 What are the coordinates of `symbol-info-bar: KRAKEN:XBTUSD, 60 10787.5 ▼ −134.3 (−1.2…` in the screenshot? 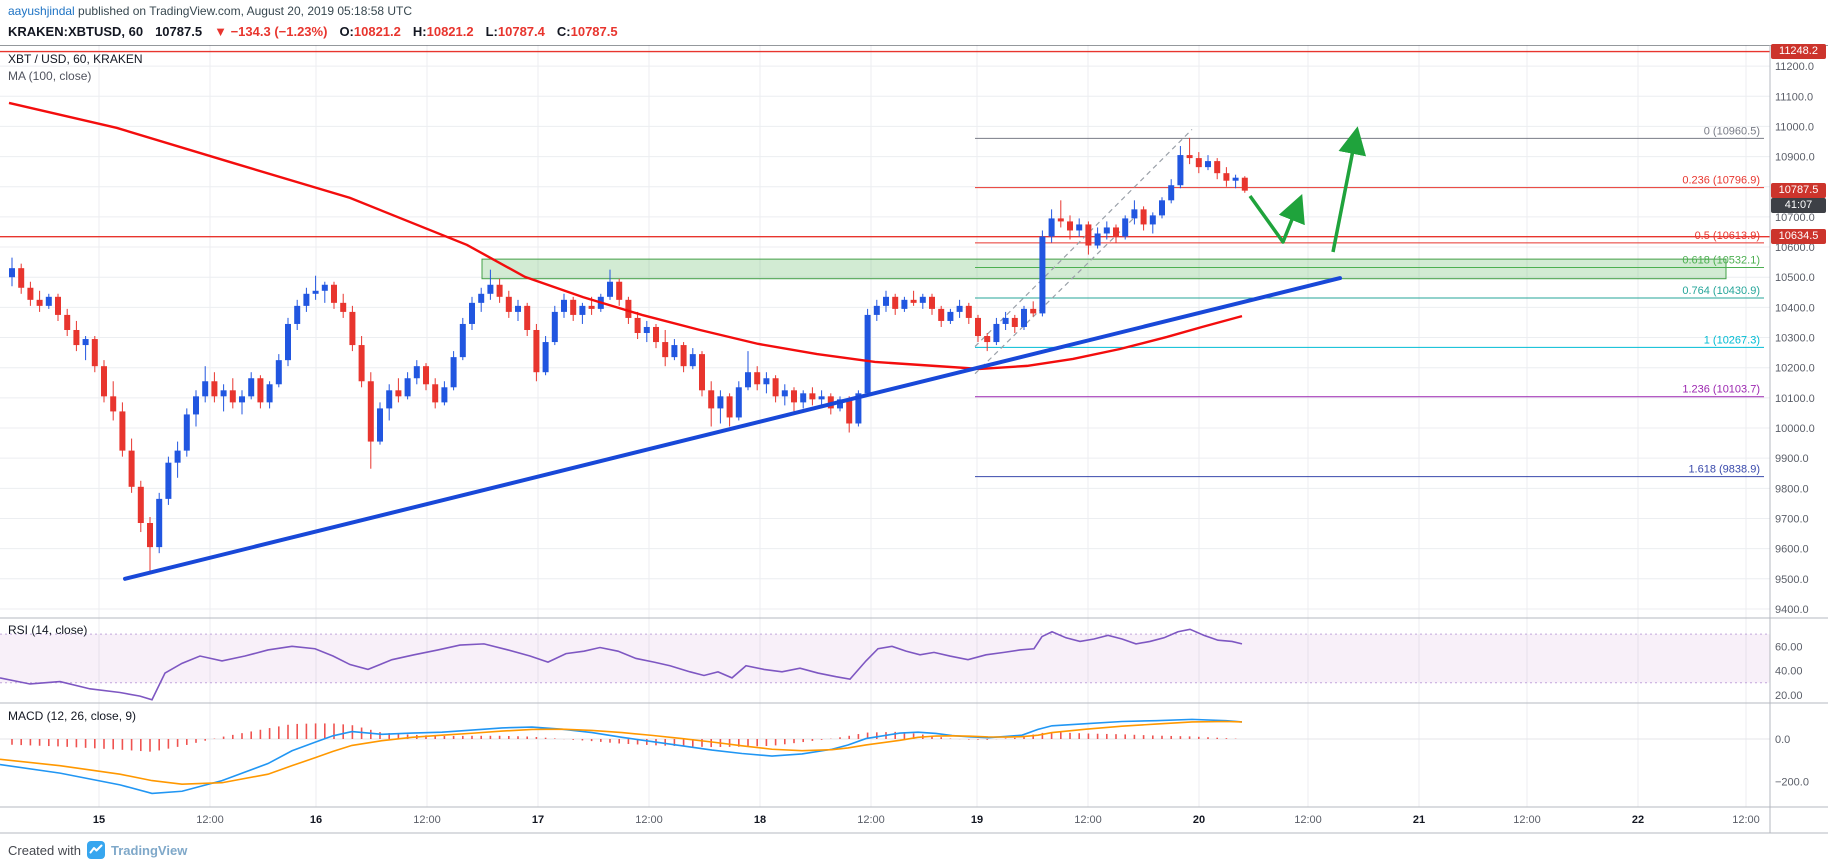 It's located at (914, 32).